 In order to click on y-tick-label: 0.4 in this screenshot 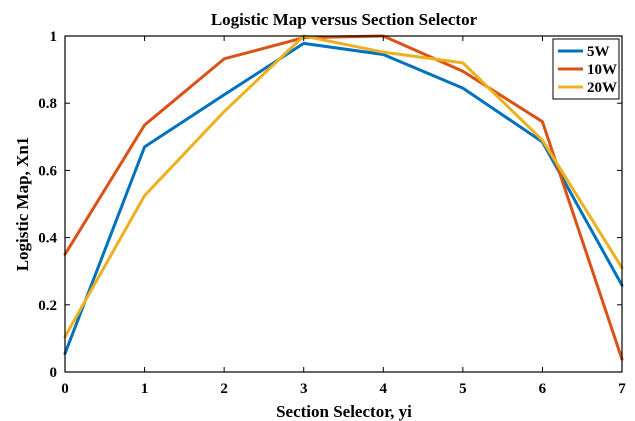, I will do `click(47, 239)`.